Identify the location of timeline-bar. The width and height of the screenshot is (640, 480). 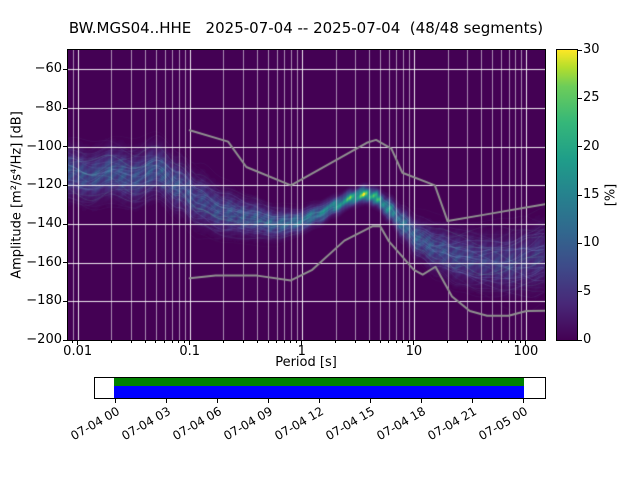
(320, 388).